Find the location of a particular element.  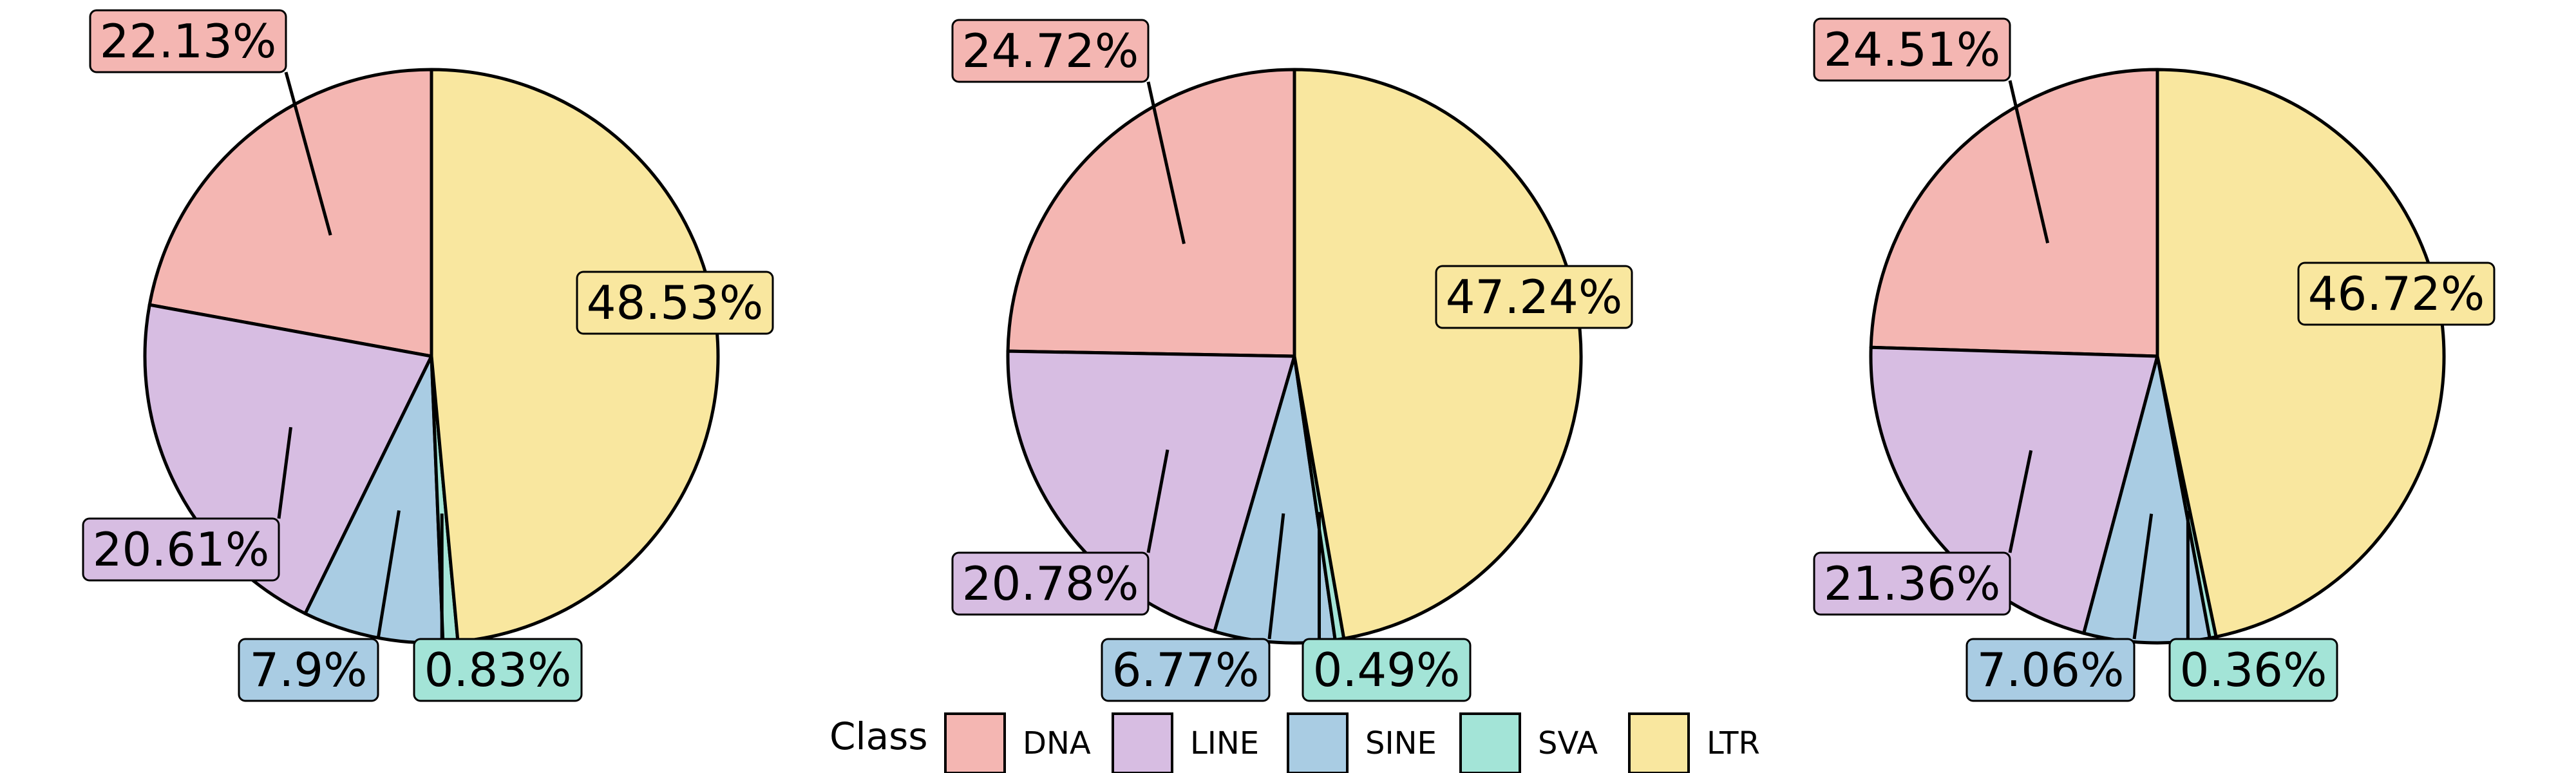

percent-label-line: 20.61% is located at coordinates (182, 549).